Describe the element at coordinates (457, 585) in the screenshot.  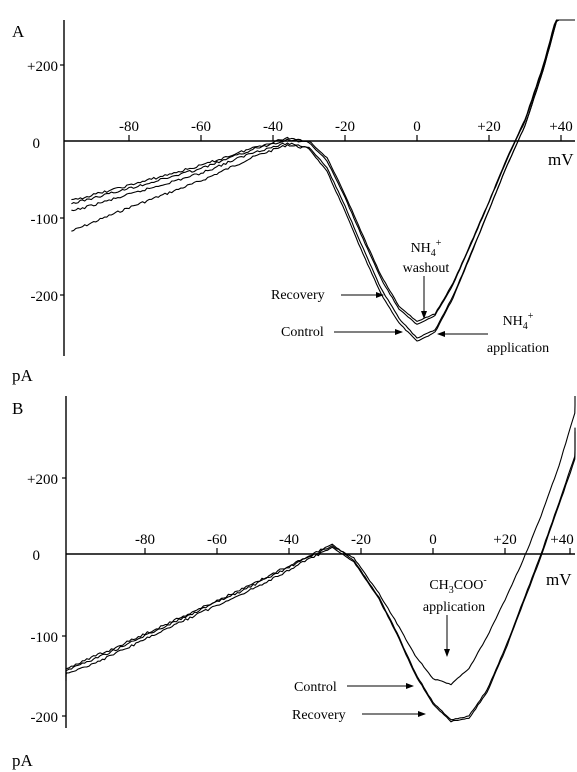
I see `annotation-ch3coo-line1: CH3COO-` at that location.